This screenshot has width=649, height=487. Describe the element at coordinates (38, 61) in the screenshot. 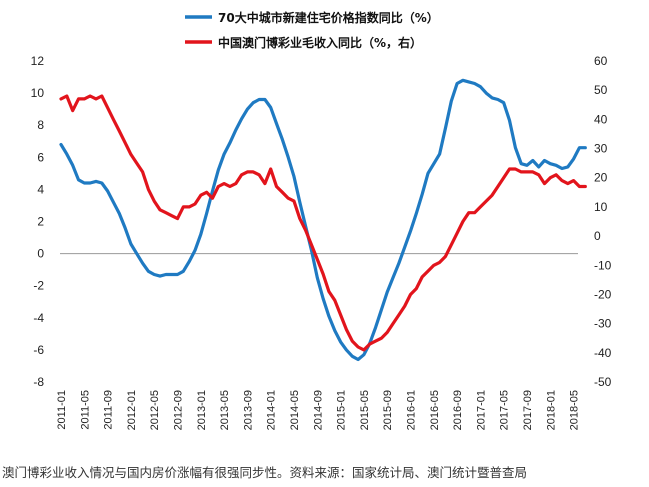

I see `y-left-tick-label: 12` at that location.